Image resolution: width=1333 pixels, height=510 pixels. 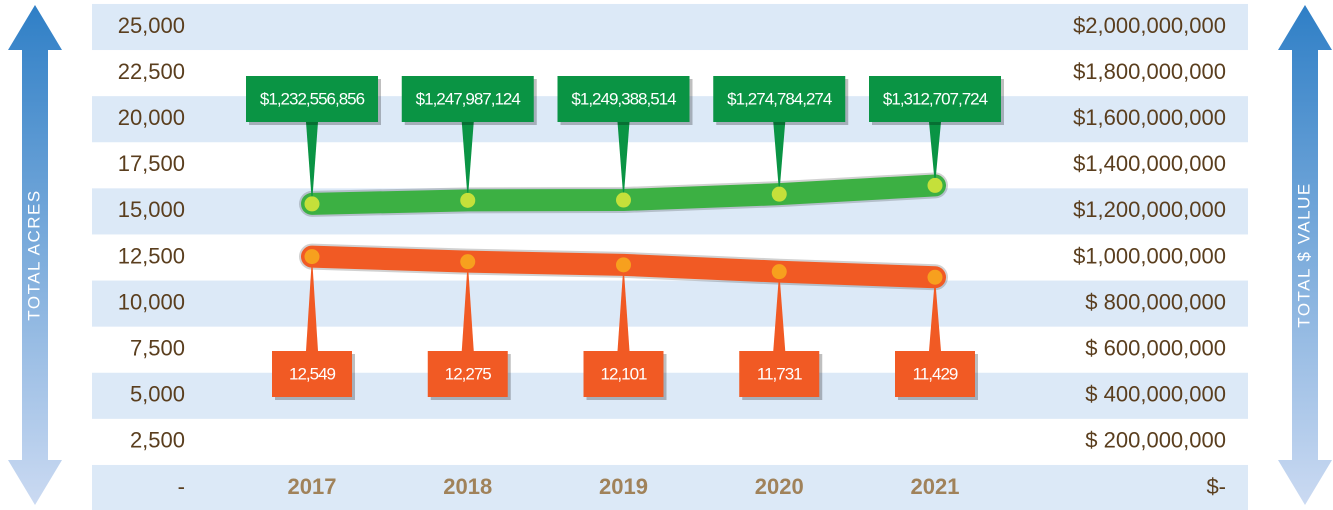 I want to click on value-label: 12,549, so click(x=312, y=373).